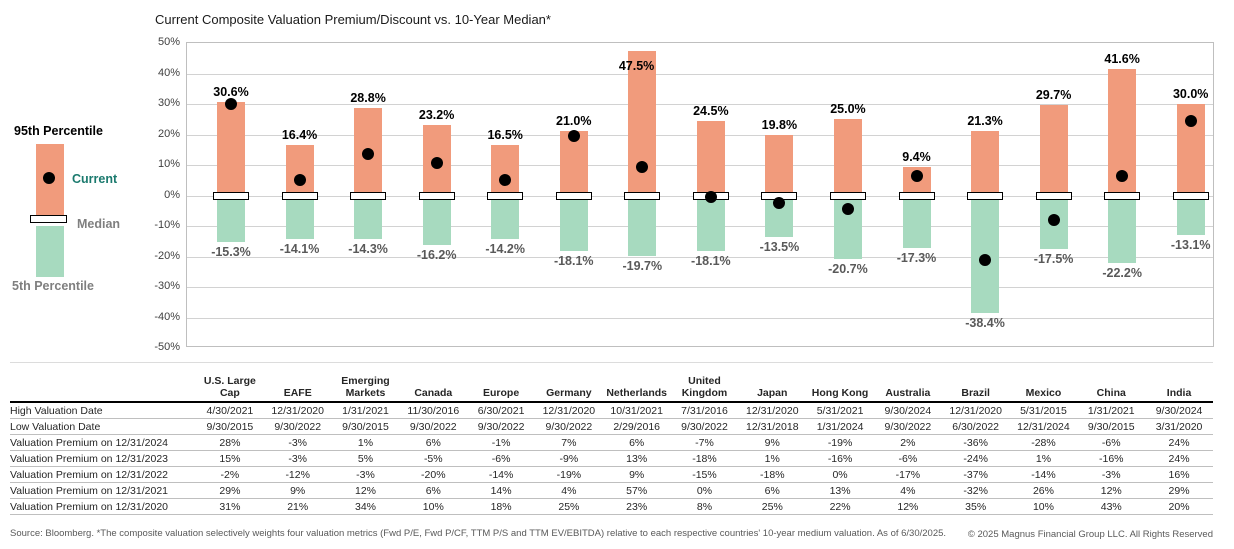 The width and height of the screenshot is (1234, 549). What do you see at coordinates (1179, 506) in the screenshot?
I see `value-cell: 20%` at bounding box center [1179, 506].